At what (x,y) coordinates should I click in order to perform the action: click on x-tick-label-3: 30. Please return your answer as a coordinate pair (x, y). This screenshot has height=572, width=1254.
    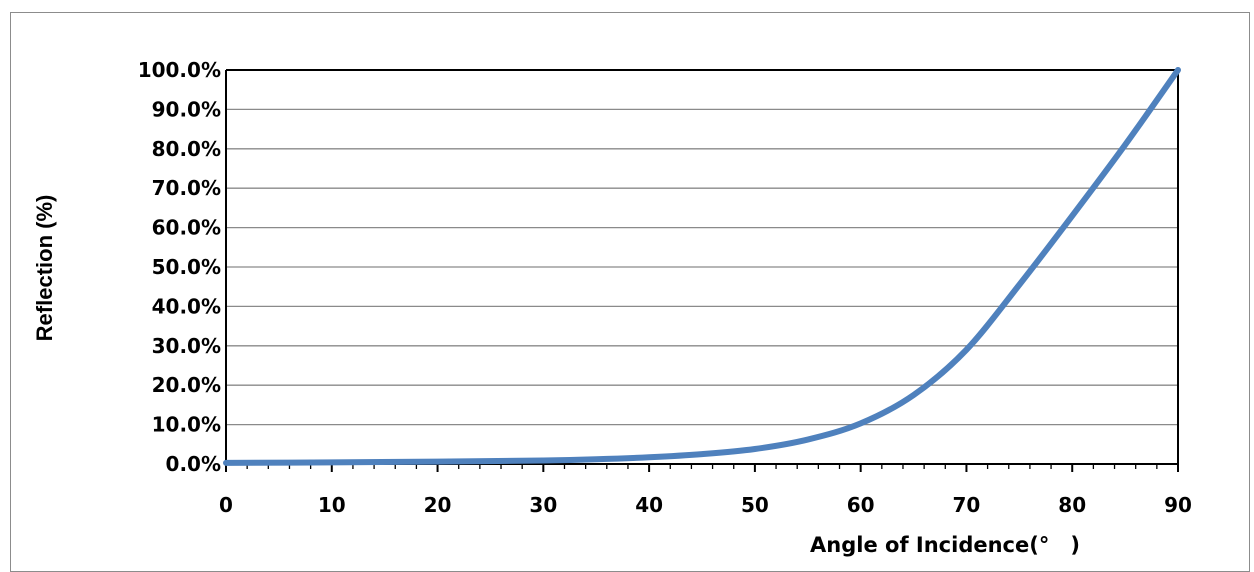
    Looking at the image, I should click on (543, 505).